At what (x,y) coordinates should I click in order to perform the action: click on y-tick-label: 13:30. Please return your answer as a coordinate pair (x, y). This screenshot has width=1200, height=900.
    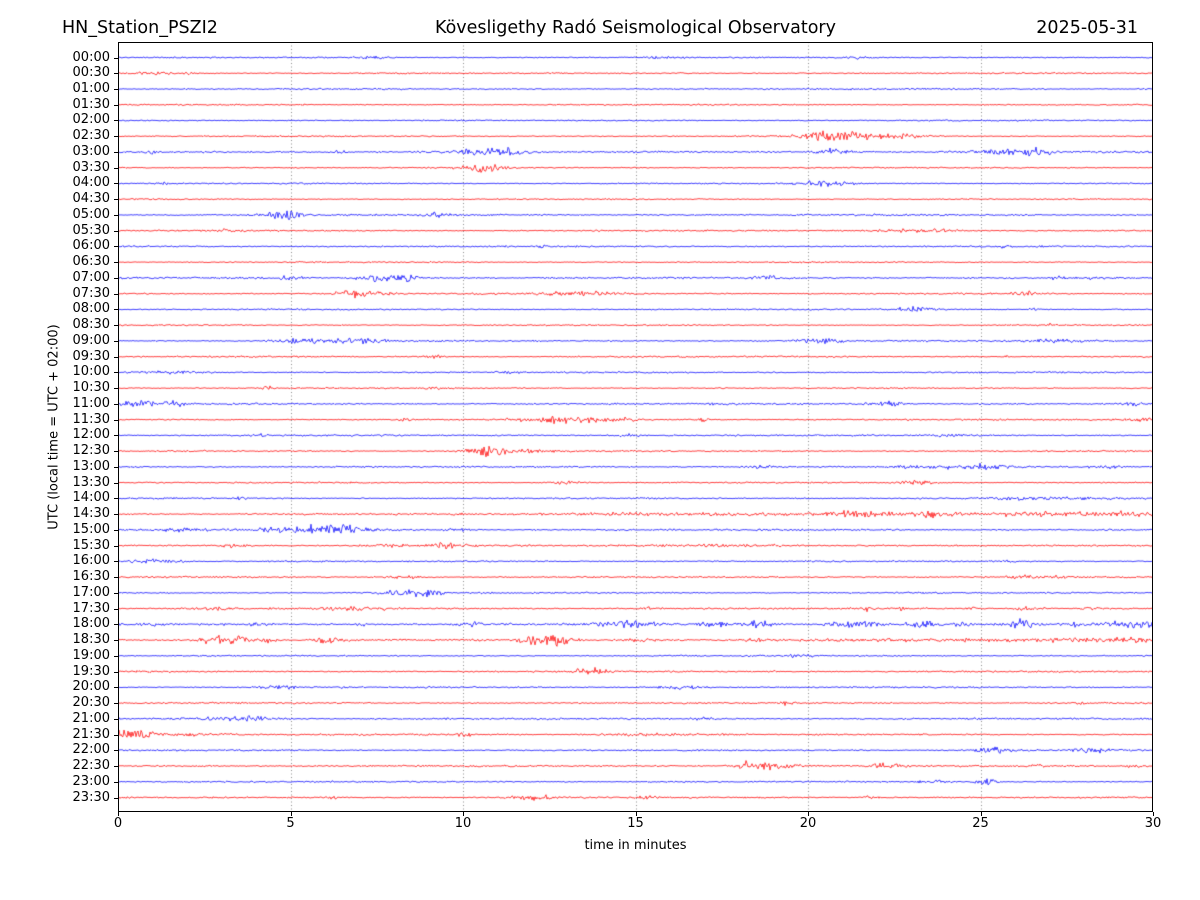
    Looking at the image, I should click on (91, 482).